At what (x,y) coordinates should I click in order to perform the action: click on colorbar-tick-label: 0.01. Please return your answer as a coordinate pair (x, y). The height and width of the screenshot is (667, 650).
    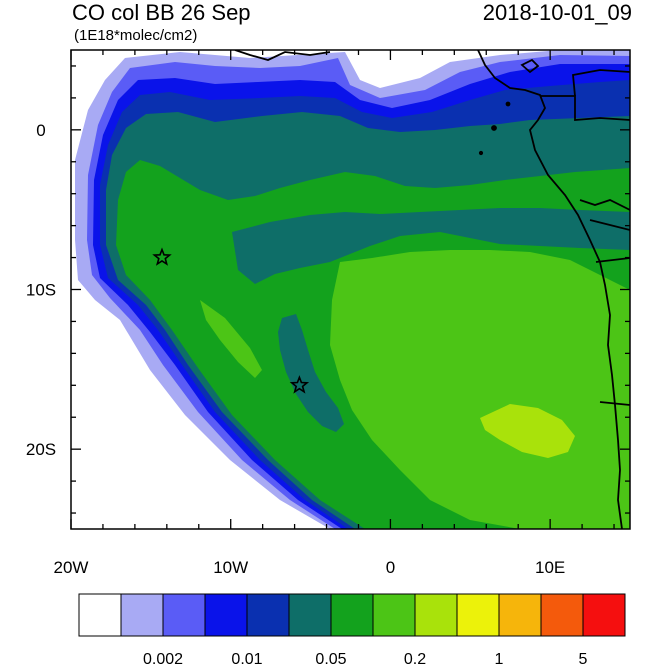
    Looking at the image, I should click on (246, 659).